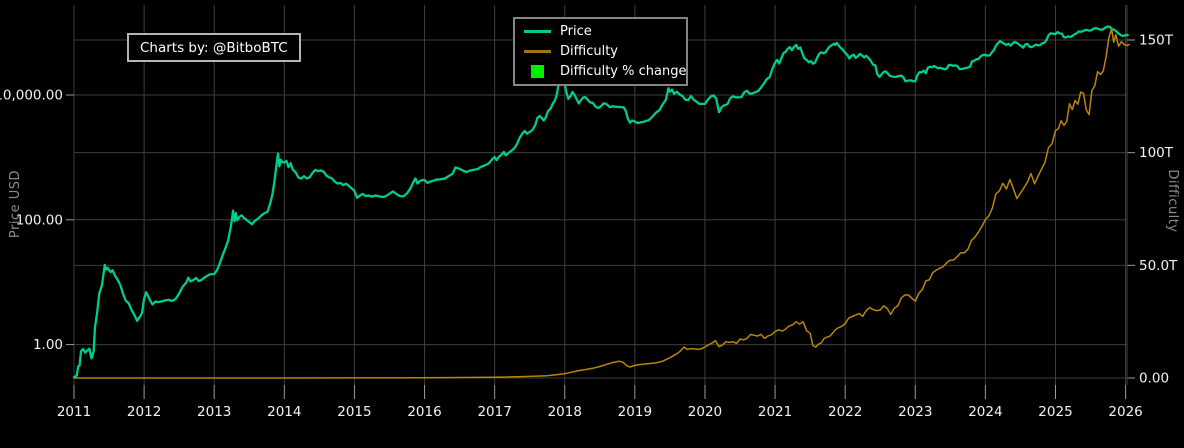 Image resolution: width=1184 pixels, height=448 pixels. What do you see at coordinates (15, 204) in the screenshot?
I see `price-axis-title: Price USD` at bounding box center [15, 204].